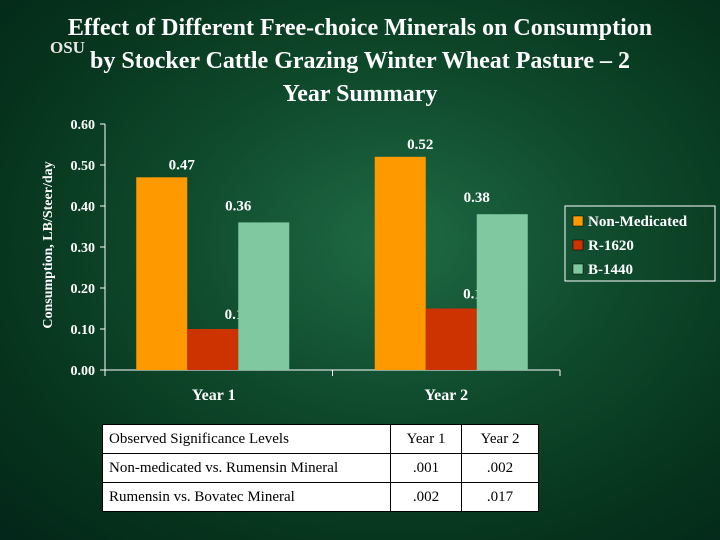  What do you see at coordinates (83, 371) in the screenshot?
I see `y-tick-label: 0.00` at bounding box center [83, 371].